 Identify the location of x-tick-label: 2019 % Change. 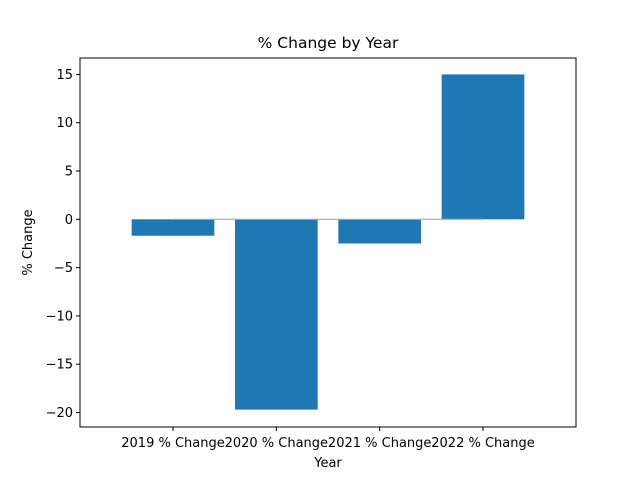
(172, 443).